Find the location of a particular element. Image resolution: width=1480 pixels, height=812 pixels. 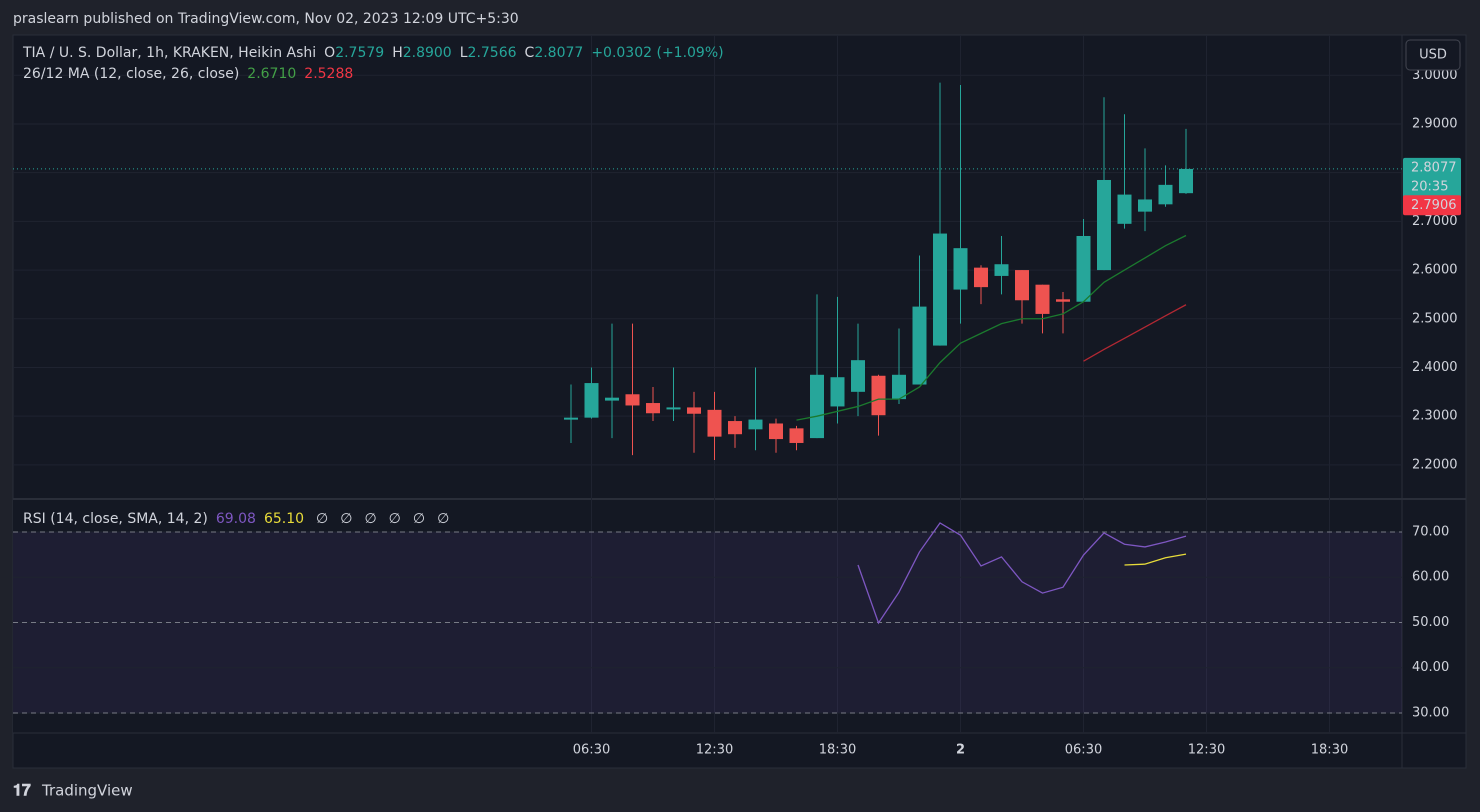

legend-item: 2.8077 is located at coordinates (558, 53).